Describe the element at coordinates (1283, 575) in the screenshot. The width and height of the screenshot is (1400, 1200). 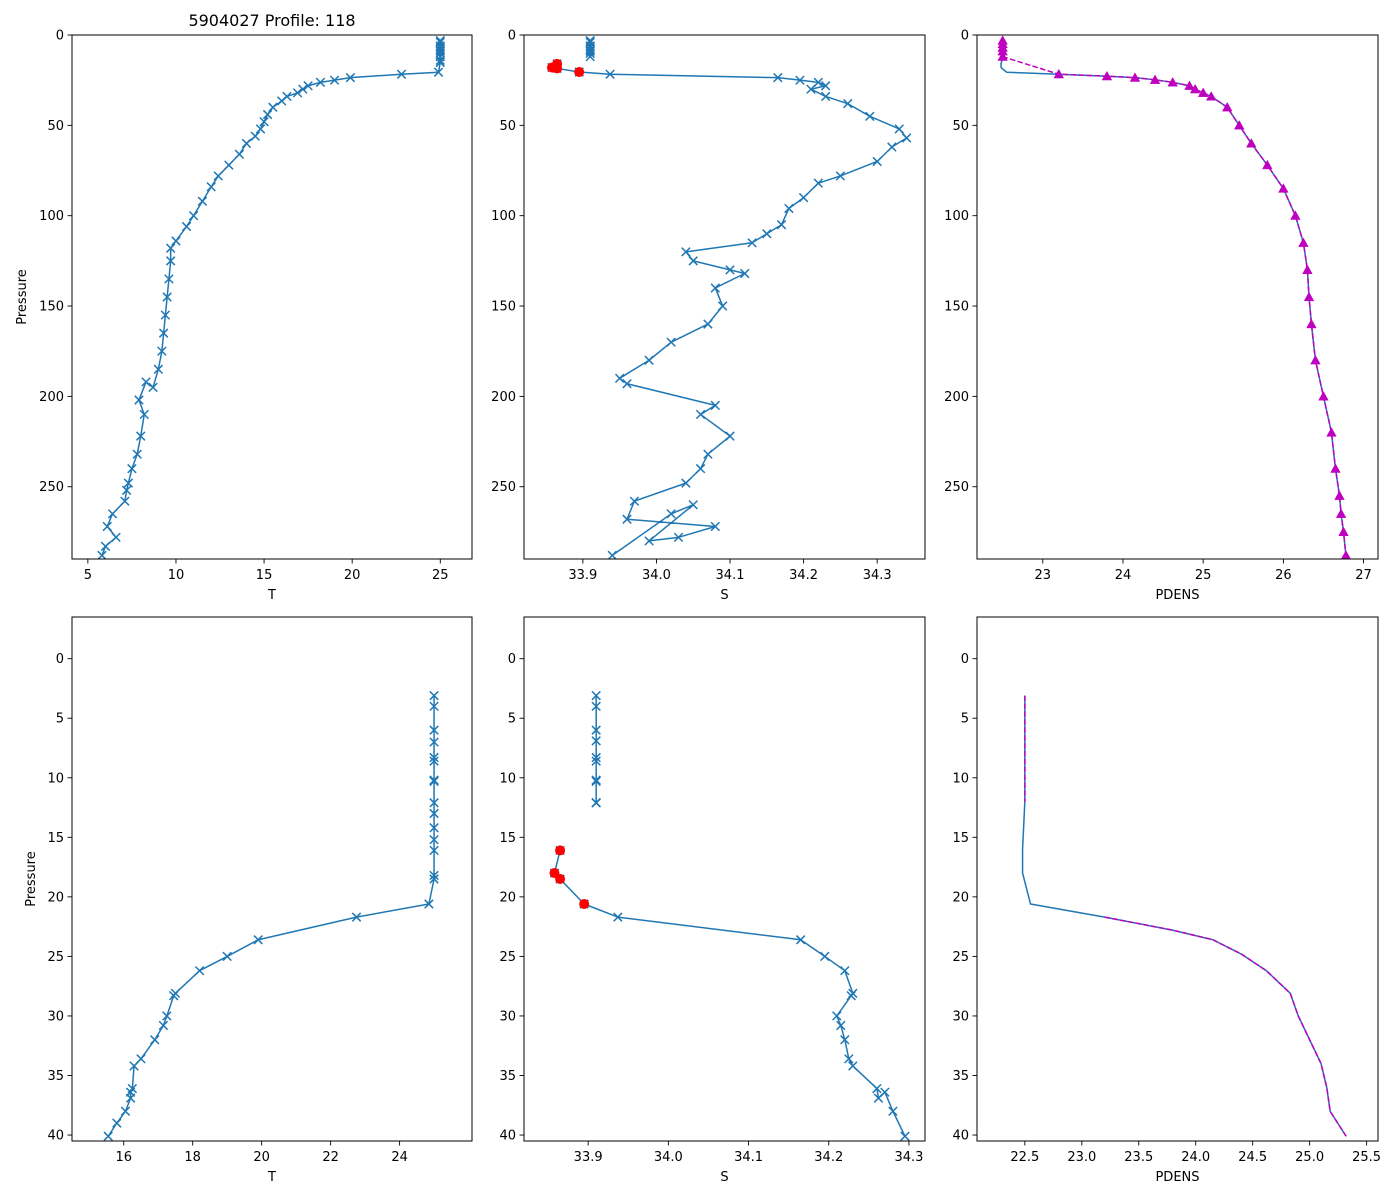
I see `x-tick-label: 26` at that location.